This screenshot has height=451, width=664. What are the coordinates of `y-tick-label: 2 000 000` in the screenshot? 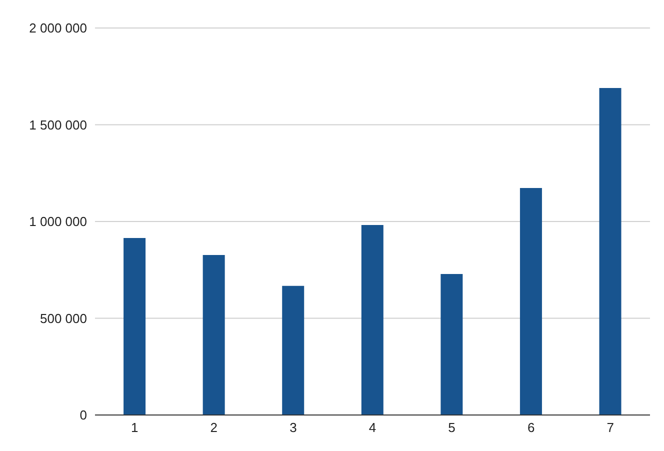 It's located at (58, 28).